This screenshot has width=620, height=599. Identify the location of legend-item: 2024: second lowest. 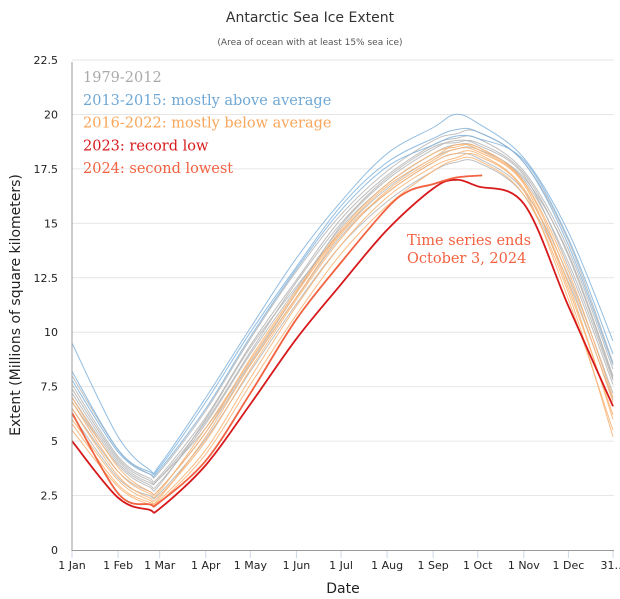
(158, 169).